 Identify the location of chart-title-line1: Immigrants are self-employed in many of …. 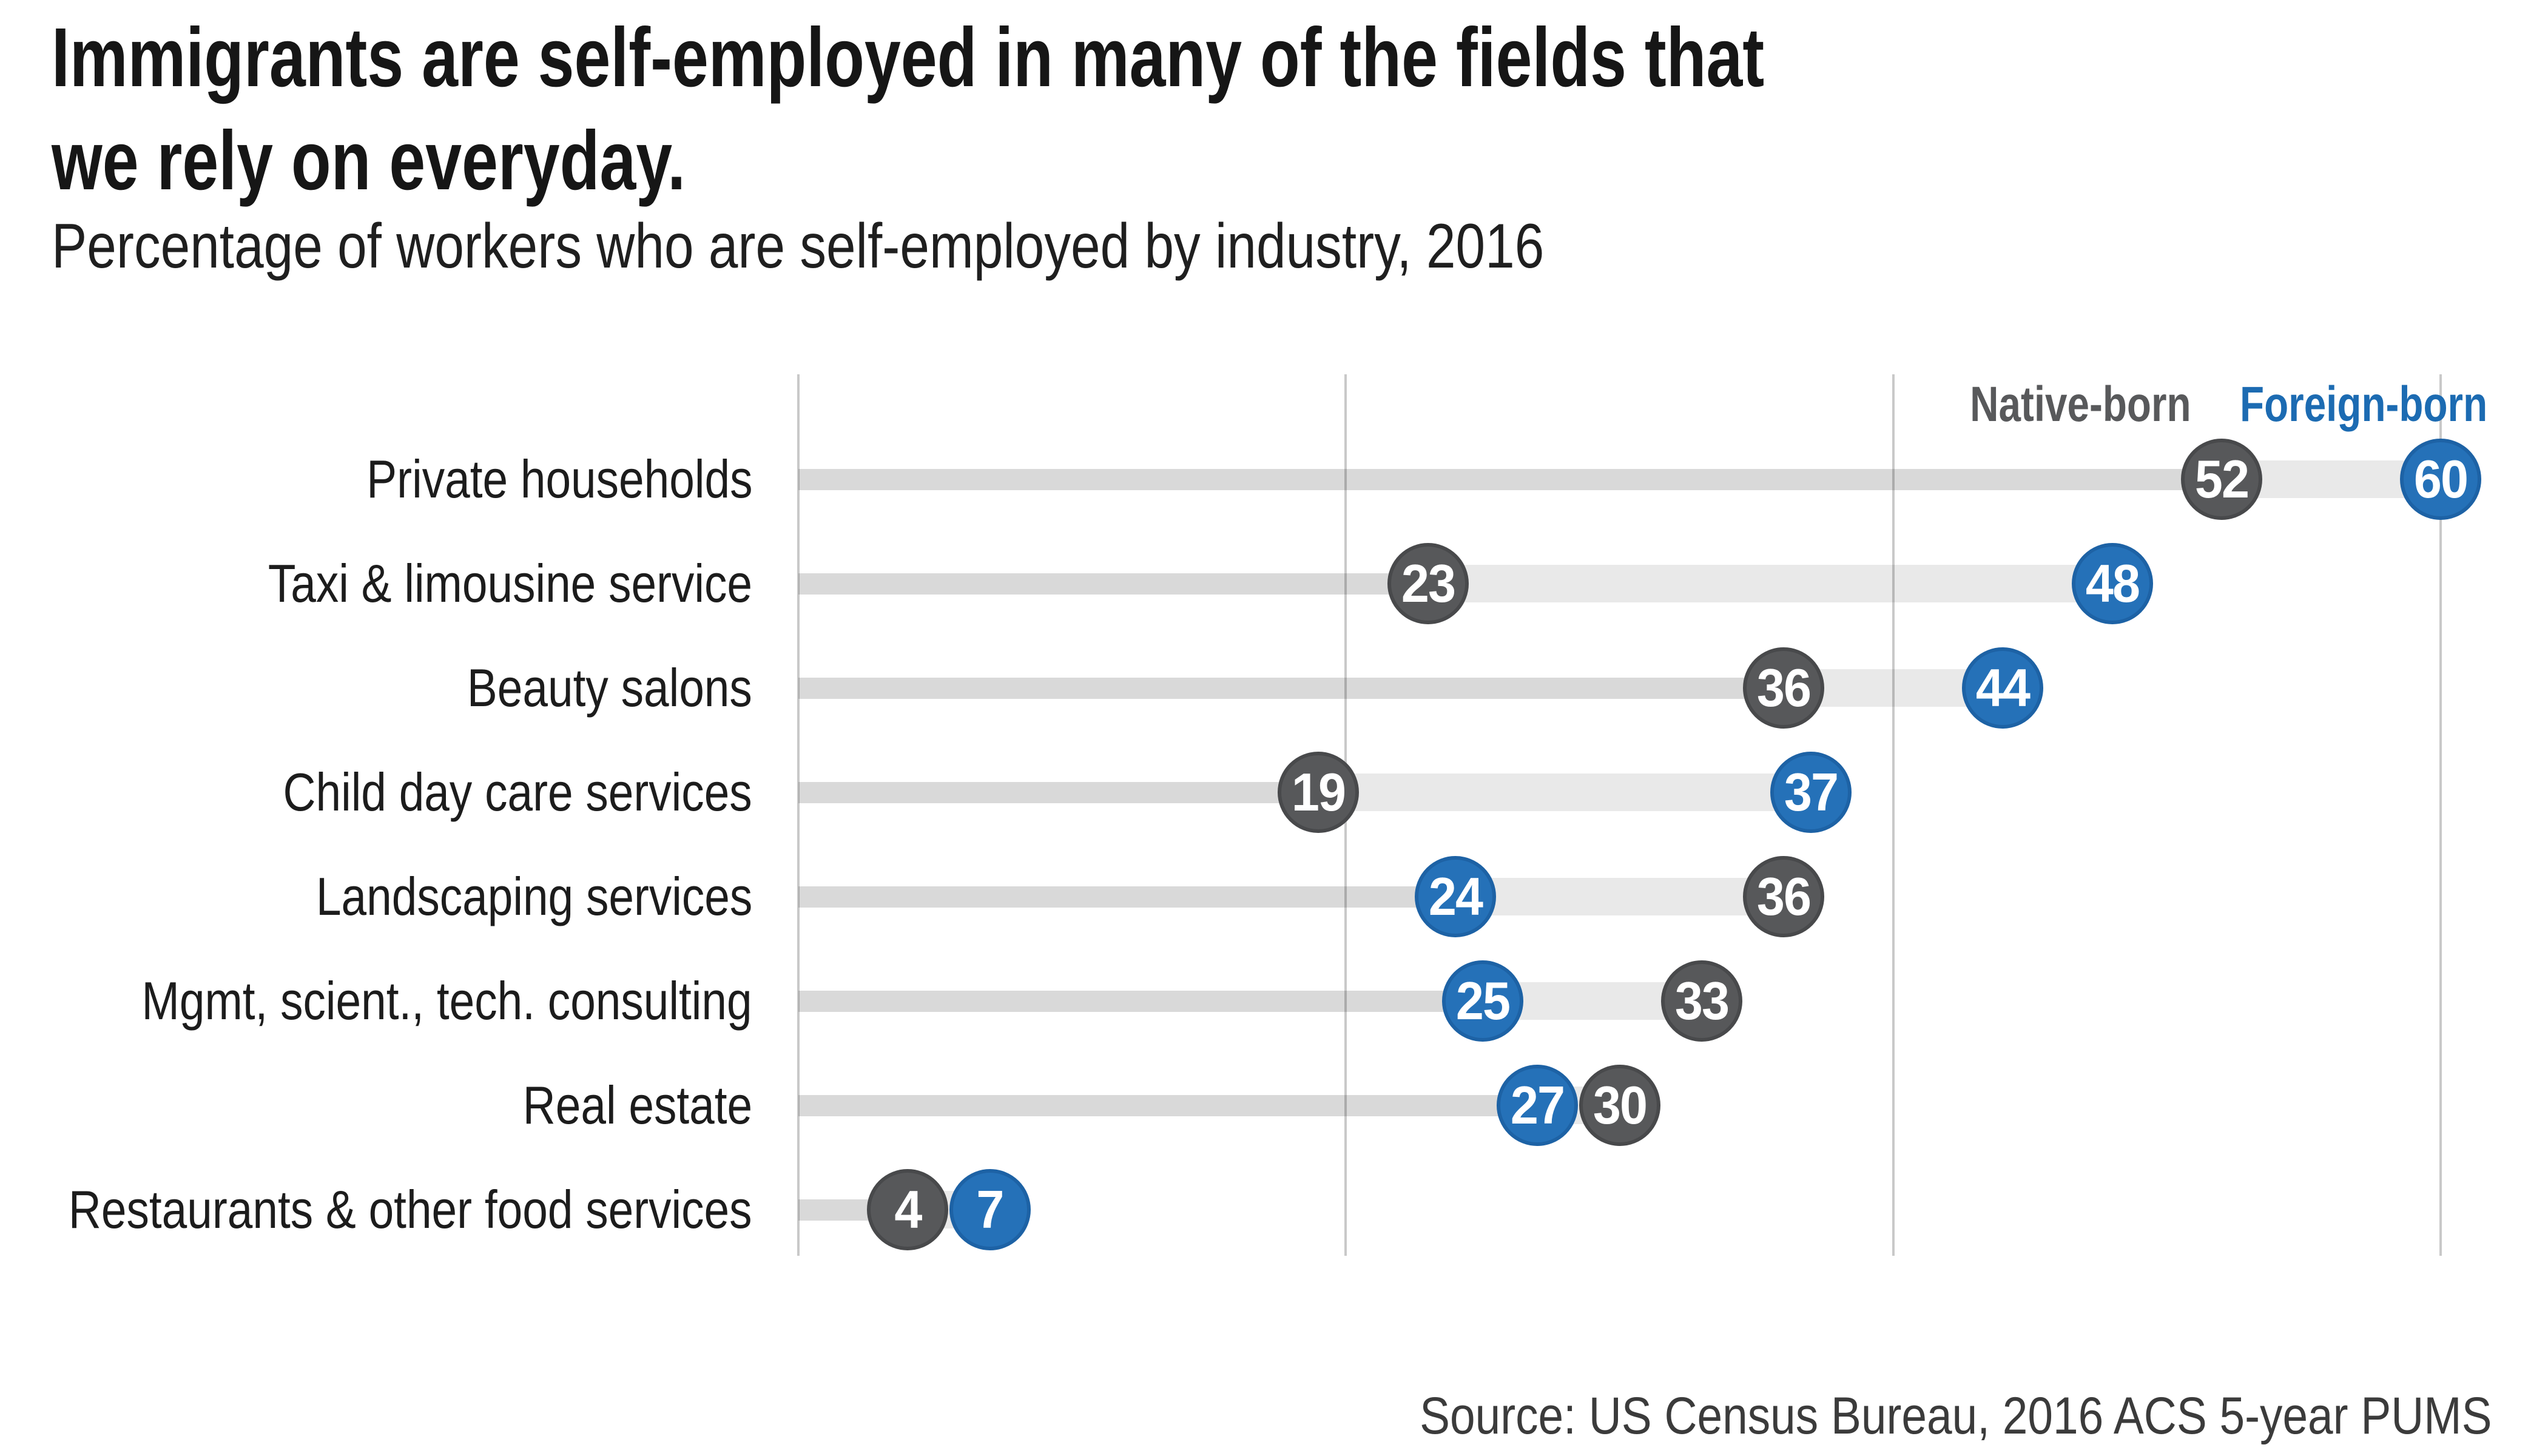
(908, 57).